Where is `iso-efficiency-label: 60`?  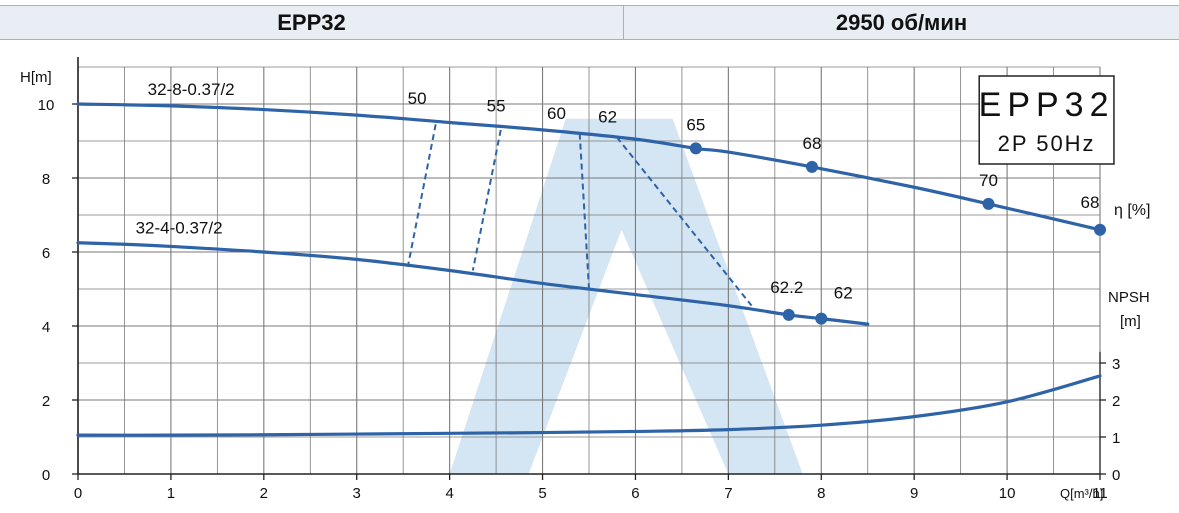
iso-efficiency-label: 60 is located at coordinates (556, 113).